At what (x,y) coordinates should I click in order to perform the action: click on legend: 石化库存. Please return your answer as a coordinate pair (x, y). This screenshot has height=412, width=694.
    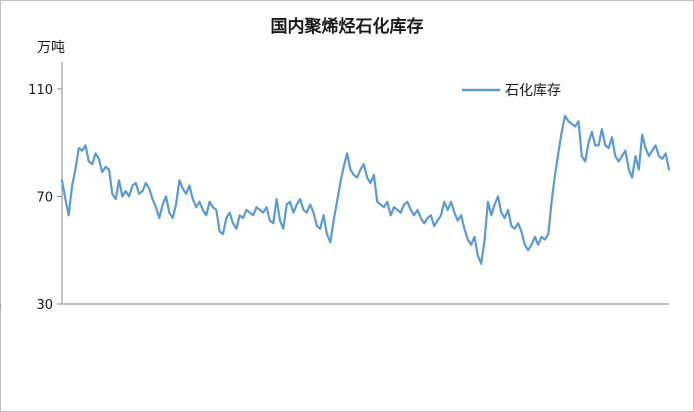
    Looking at the image, I should click on (511, 91).